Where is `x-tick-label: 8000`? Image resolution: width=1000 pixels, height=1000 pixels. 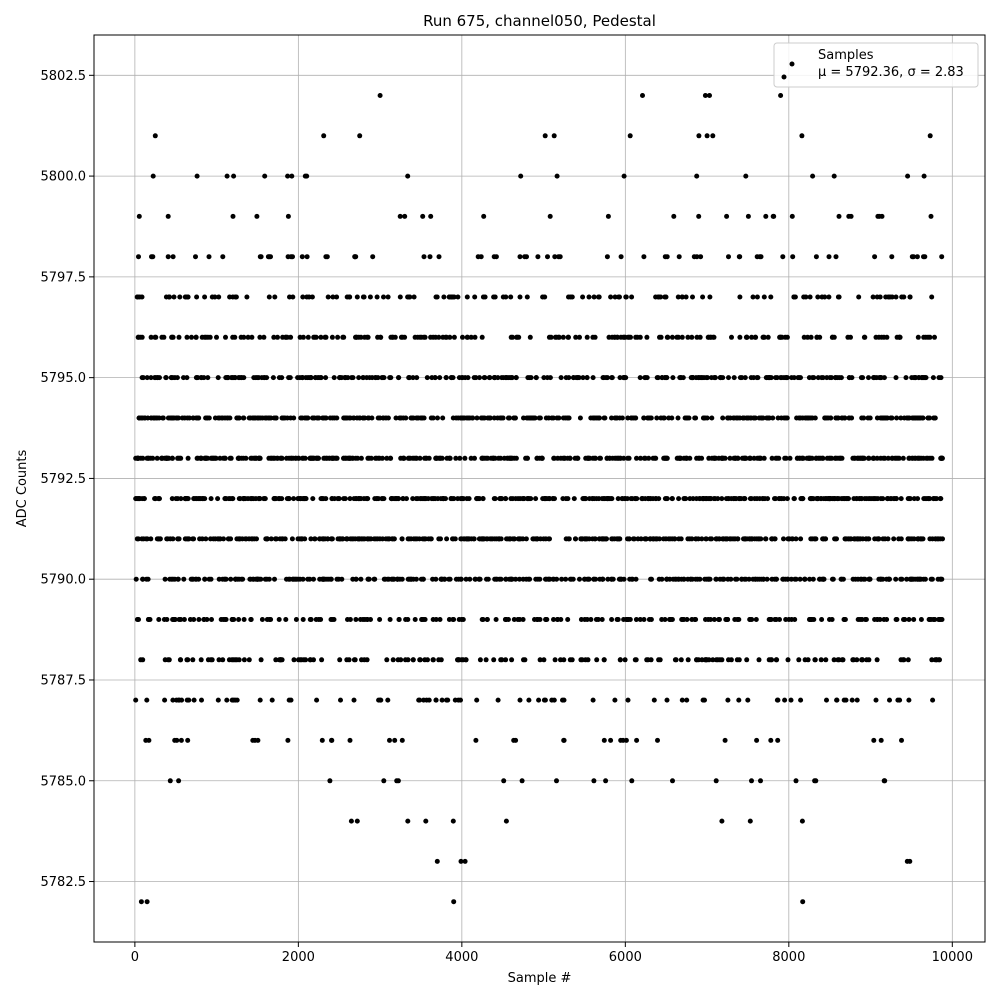 x-tick-label: 8000 is located at coordinates (788, 957).